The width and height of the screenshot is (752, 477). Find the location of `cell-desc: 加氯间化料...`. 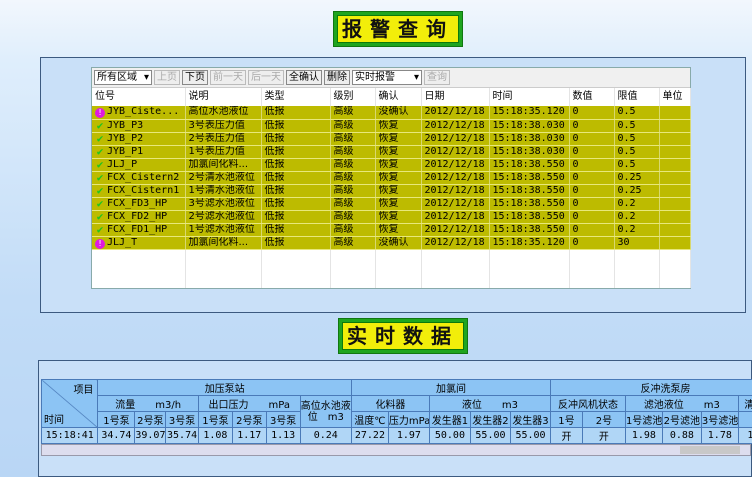

cell-desc: 加氯间化料... is located at coordinates (223, 165).